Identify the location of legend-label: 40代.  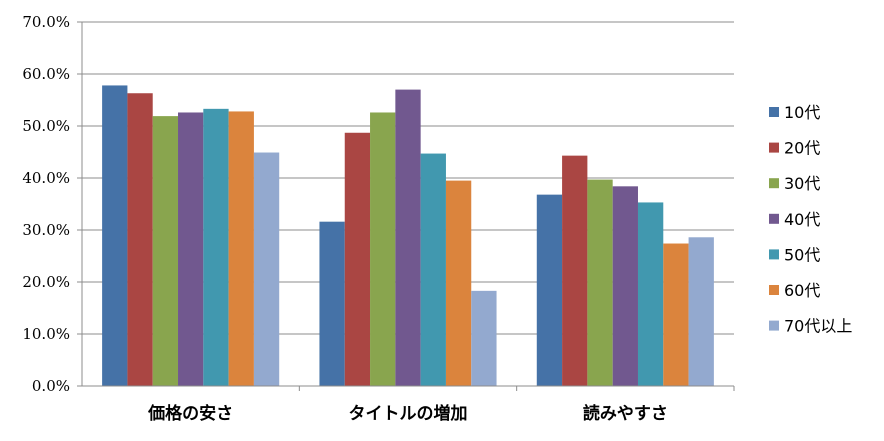
(802, 219).